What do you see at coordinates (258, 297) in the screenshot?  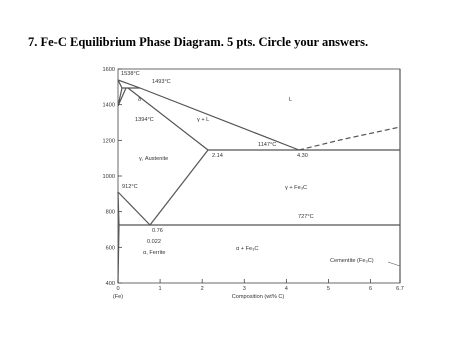 I see `x-axis-label: Composition (wt% C)` at bounding box center [258, 297].